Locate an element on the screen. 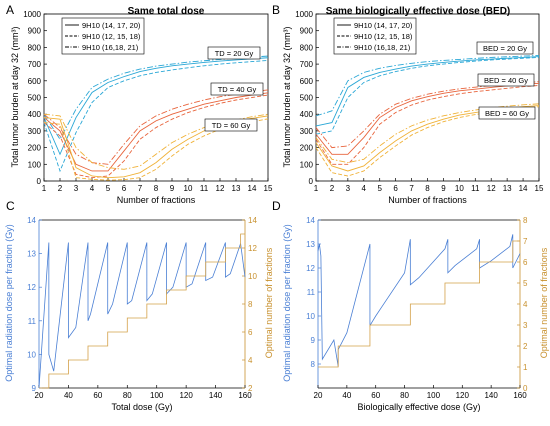 Image resolution: width=550 pixels, height=426 pixels. y-right-tick-label: 12 is located at coordinates (252, 248).